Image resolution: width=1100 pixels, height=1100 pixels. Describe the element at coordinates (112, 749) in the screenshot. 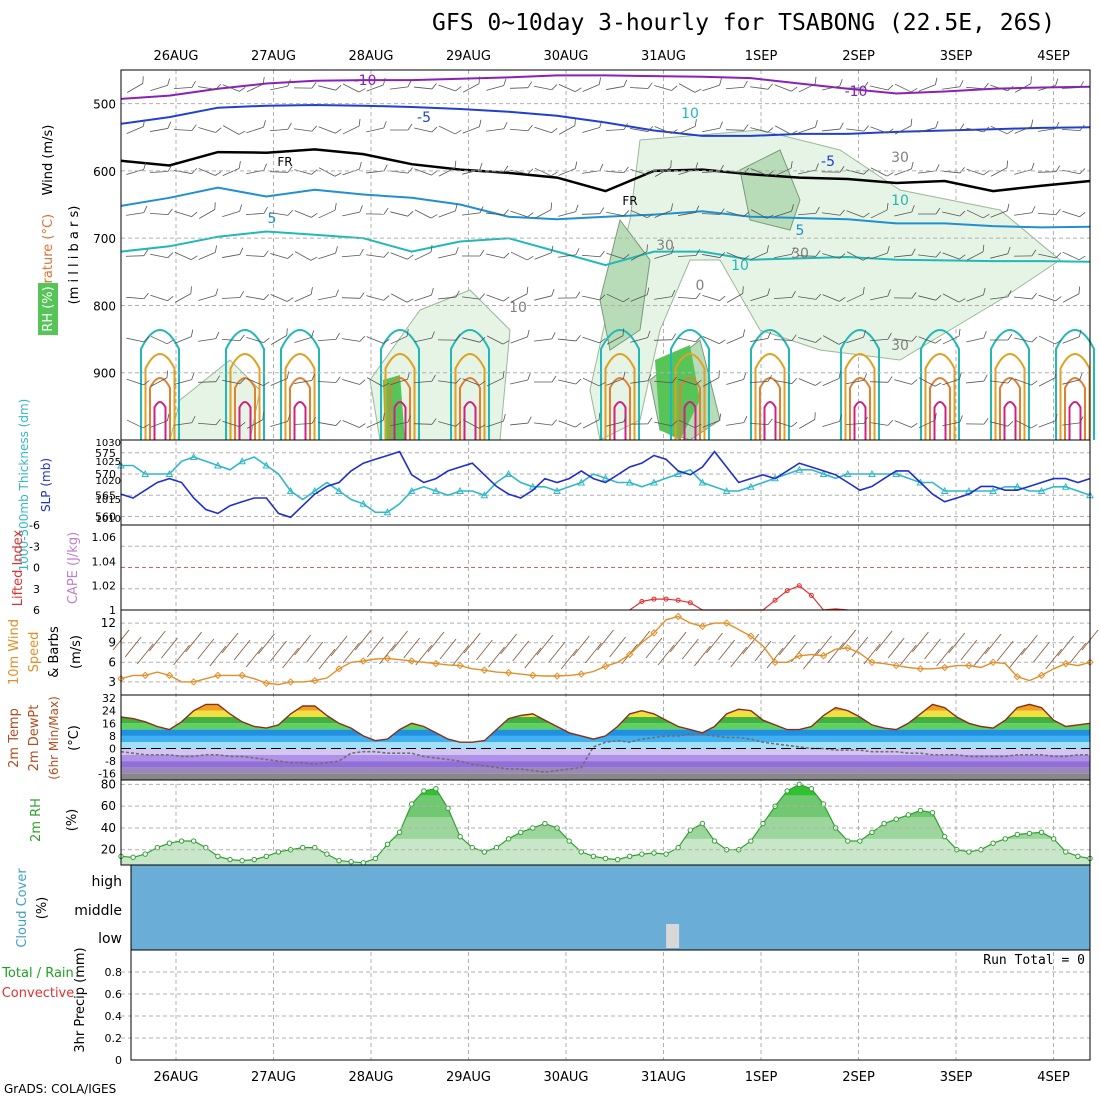

I see `temp-tick-label: 0` at that location.